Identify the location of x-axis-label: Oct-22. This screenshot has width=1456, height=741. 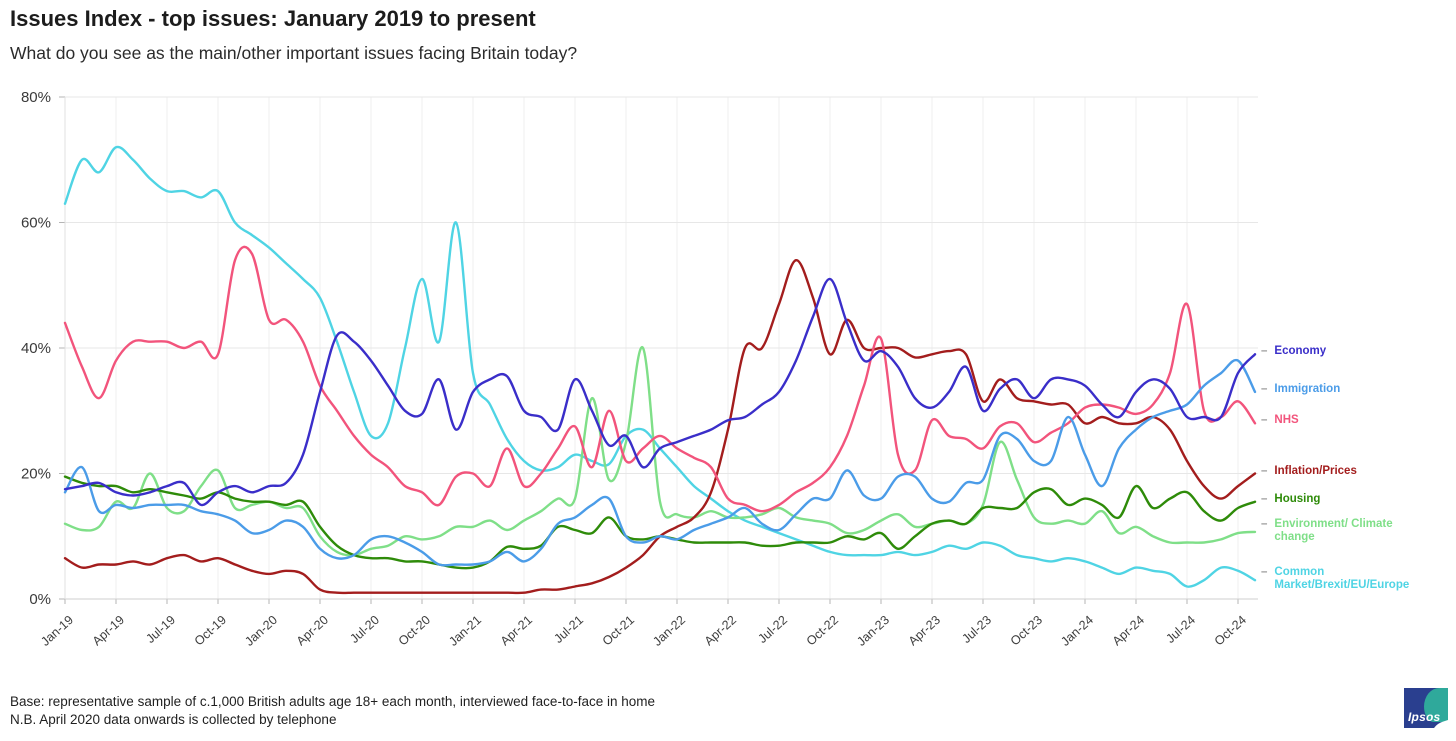
(822, 631).